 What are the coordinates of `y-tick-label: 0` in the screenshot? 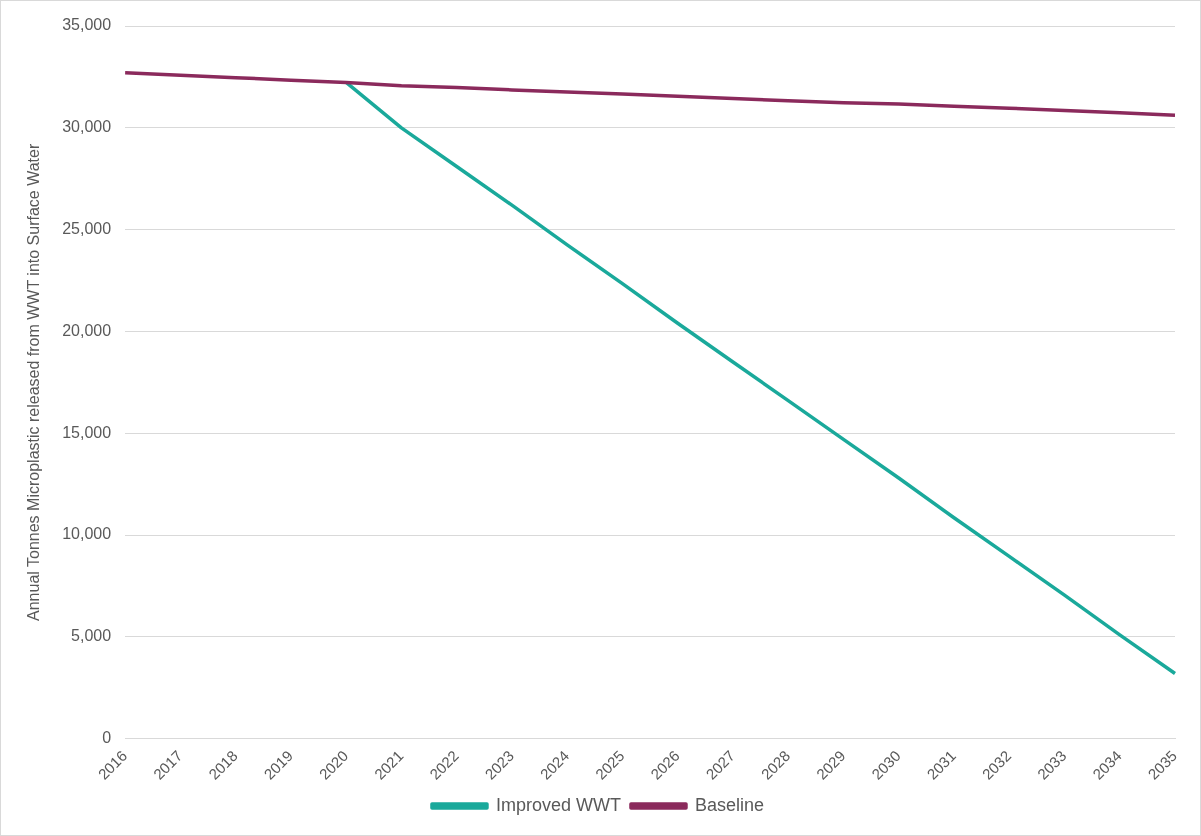 It's located at (107, 738).